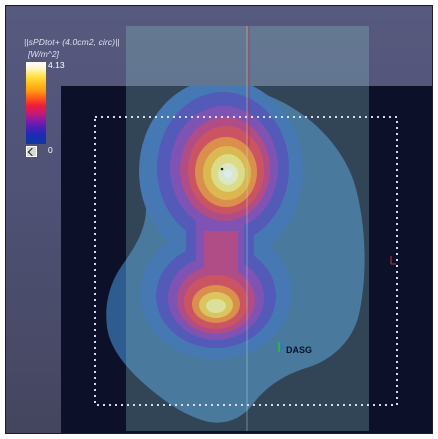  What do you see at coordinates (228, 174) in the screenshot?
I see `contour-peak` at bounding box center [228, 174].